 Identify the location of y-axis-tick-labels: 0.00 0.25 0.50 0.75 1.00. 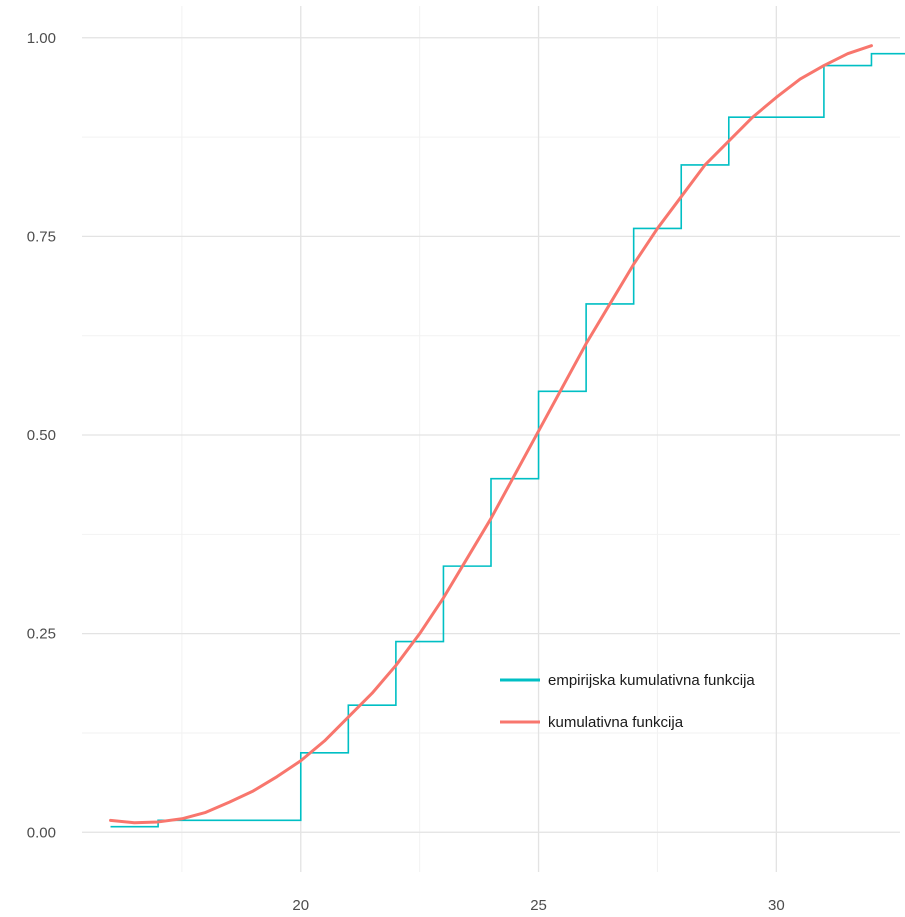
(41, 435).